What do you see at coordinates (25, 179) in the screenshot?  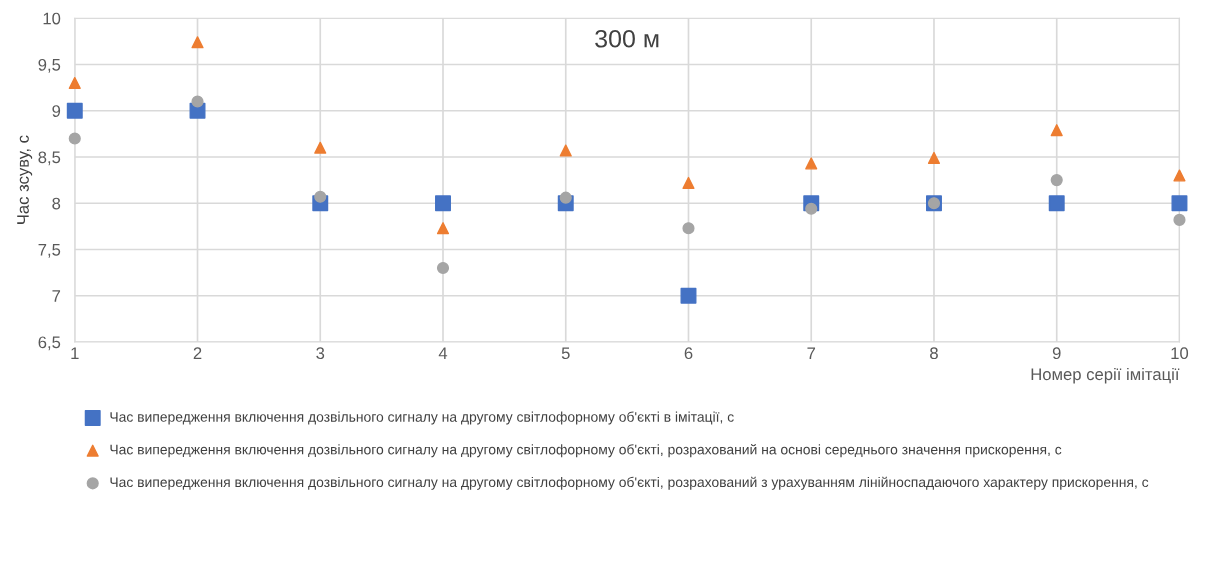 I see `y-axis-title: Час зсуву, с` at bounding box center [25, 179].